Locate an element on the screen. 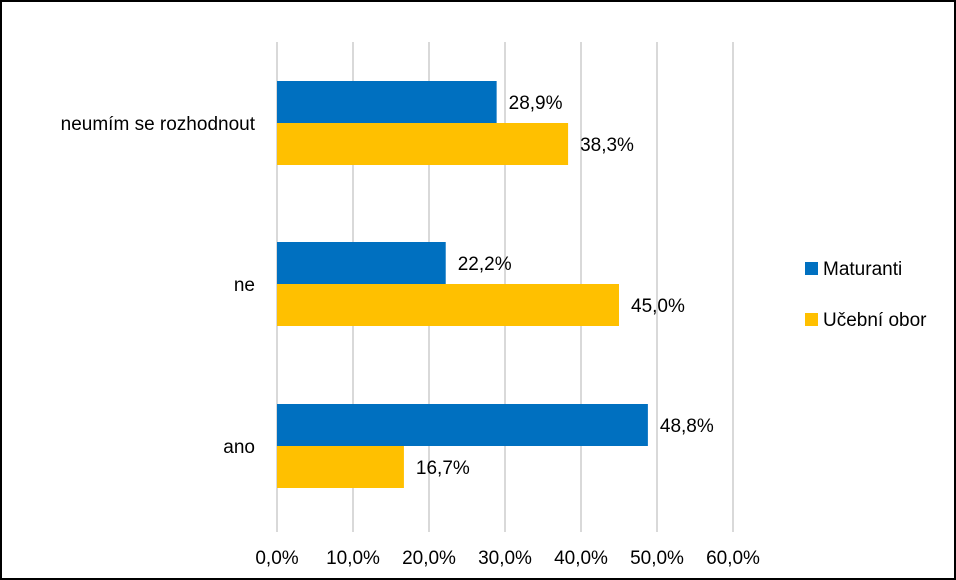 The image size is (956, 580). data-label-maturanti-2: 48,8% is located at coordinates (687, 426).